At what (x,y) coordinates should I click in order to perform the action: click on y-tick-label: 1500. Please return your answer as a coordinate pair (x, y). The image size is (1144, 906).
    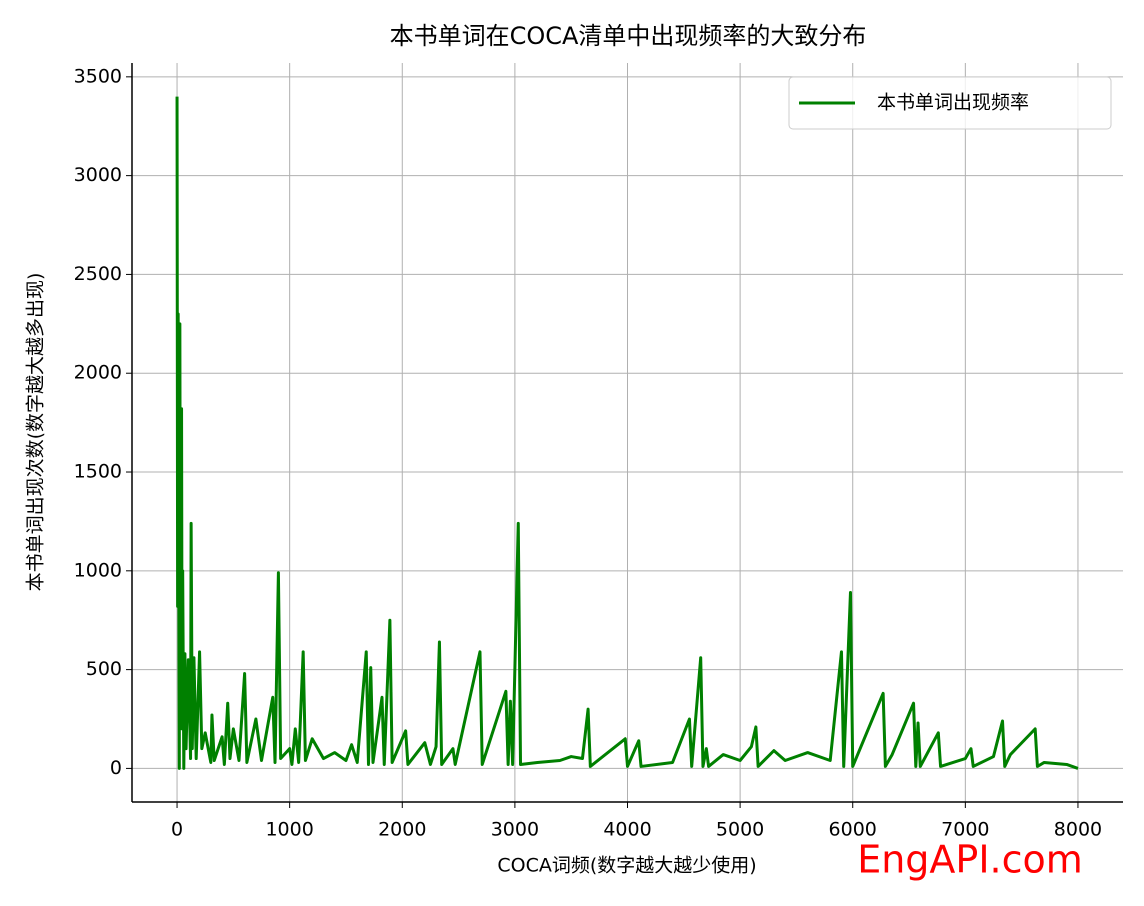
    Looking at the image, I should click on (98, 472).